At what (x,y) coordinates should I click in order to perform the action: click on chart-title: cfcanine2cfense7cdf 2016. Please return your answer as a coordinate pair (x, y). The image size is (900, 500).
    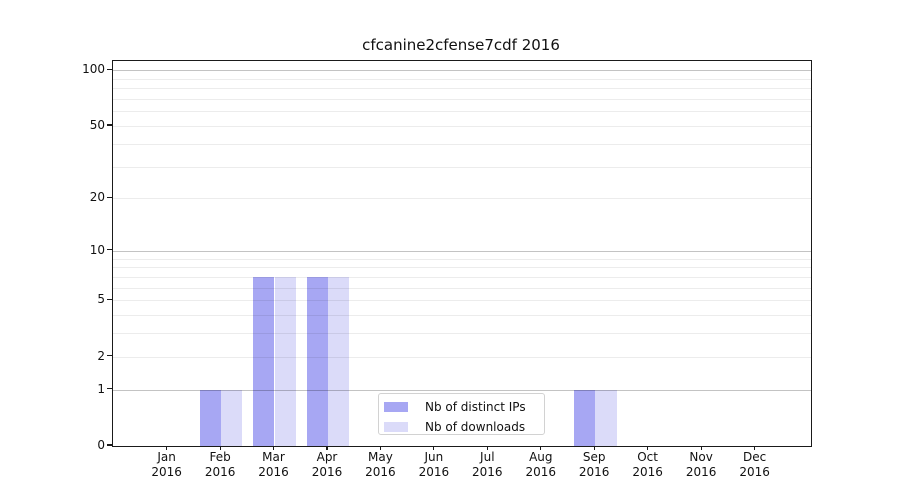
    Looking at the image, I should click on (461, 45).